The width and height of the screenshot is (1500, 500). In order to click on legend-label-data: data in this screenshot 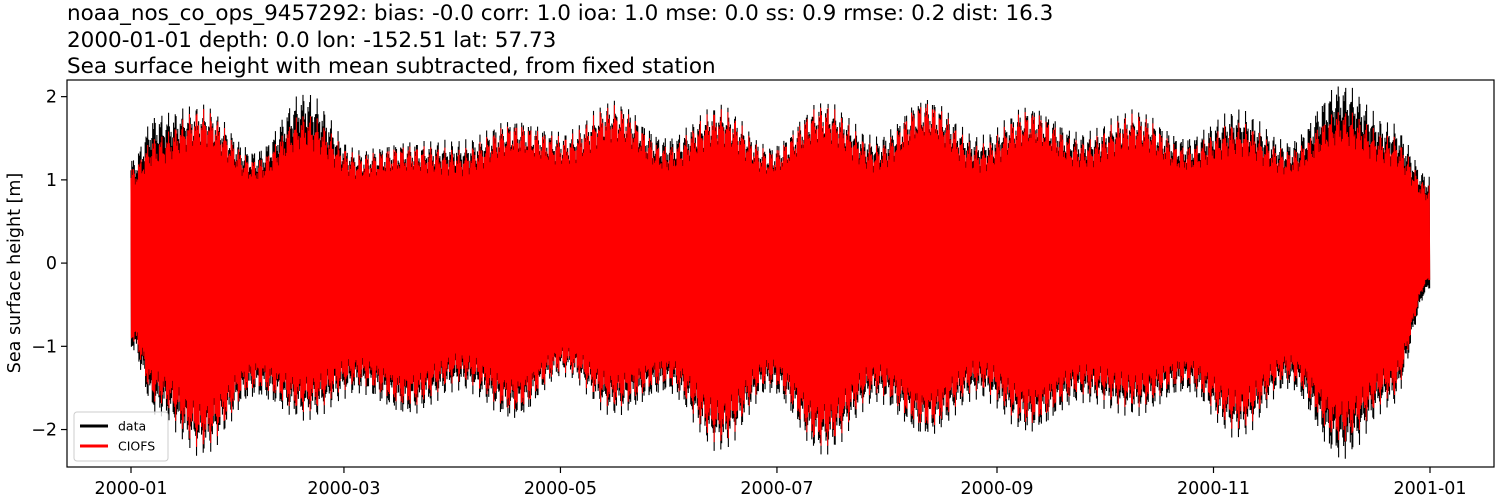, I will do `click(132, 426)`.